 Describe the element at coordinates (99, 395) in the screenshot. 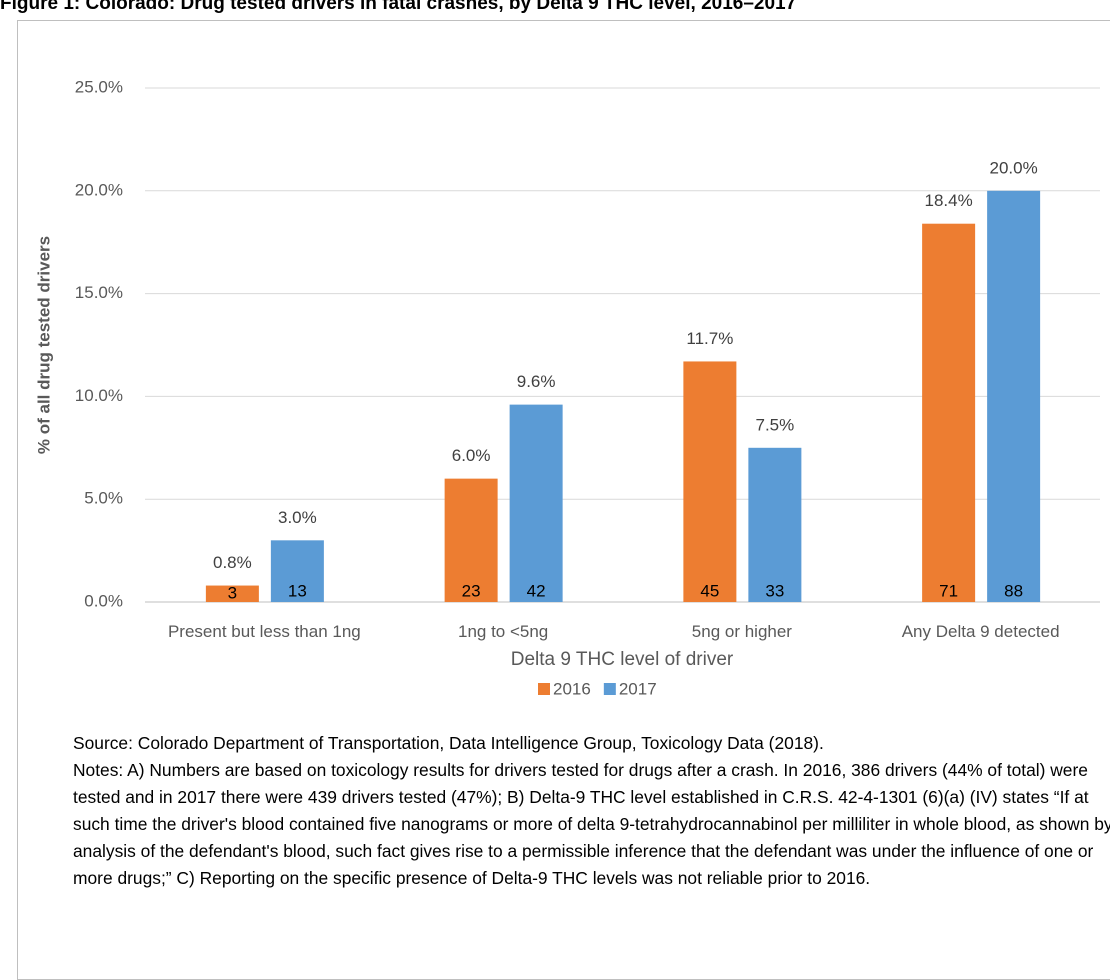

I see `y-tick-label: 10.0%` at that location.